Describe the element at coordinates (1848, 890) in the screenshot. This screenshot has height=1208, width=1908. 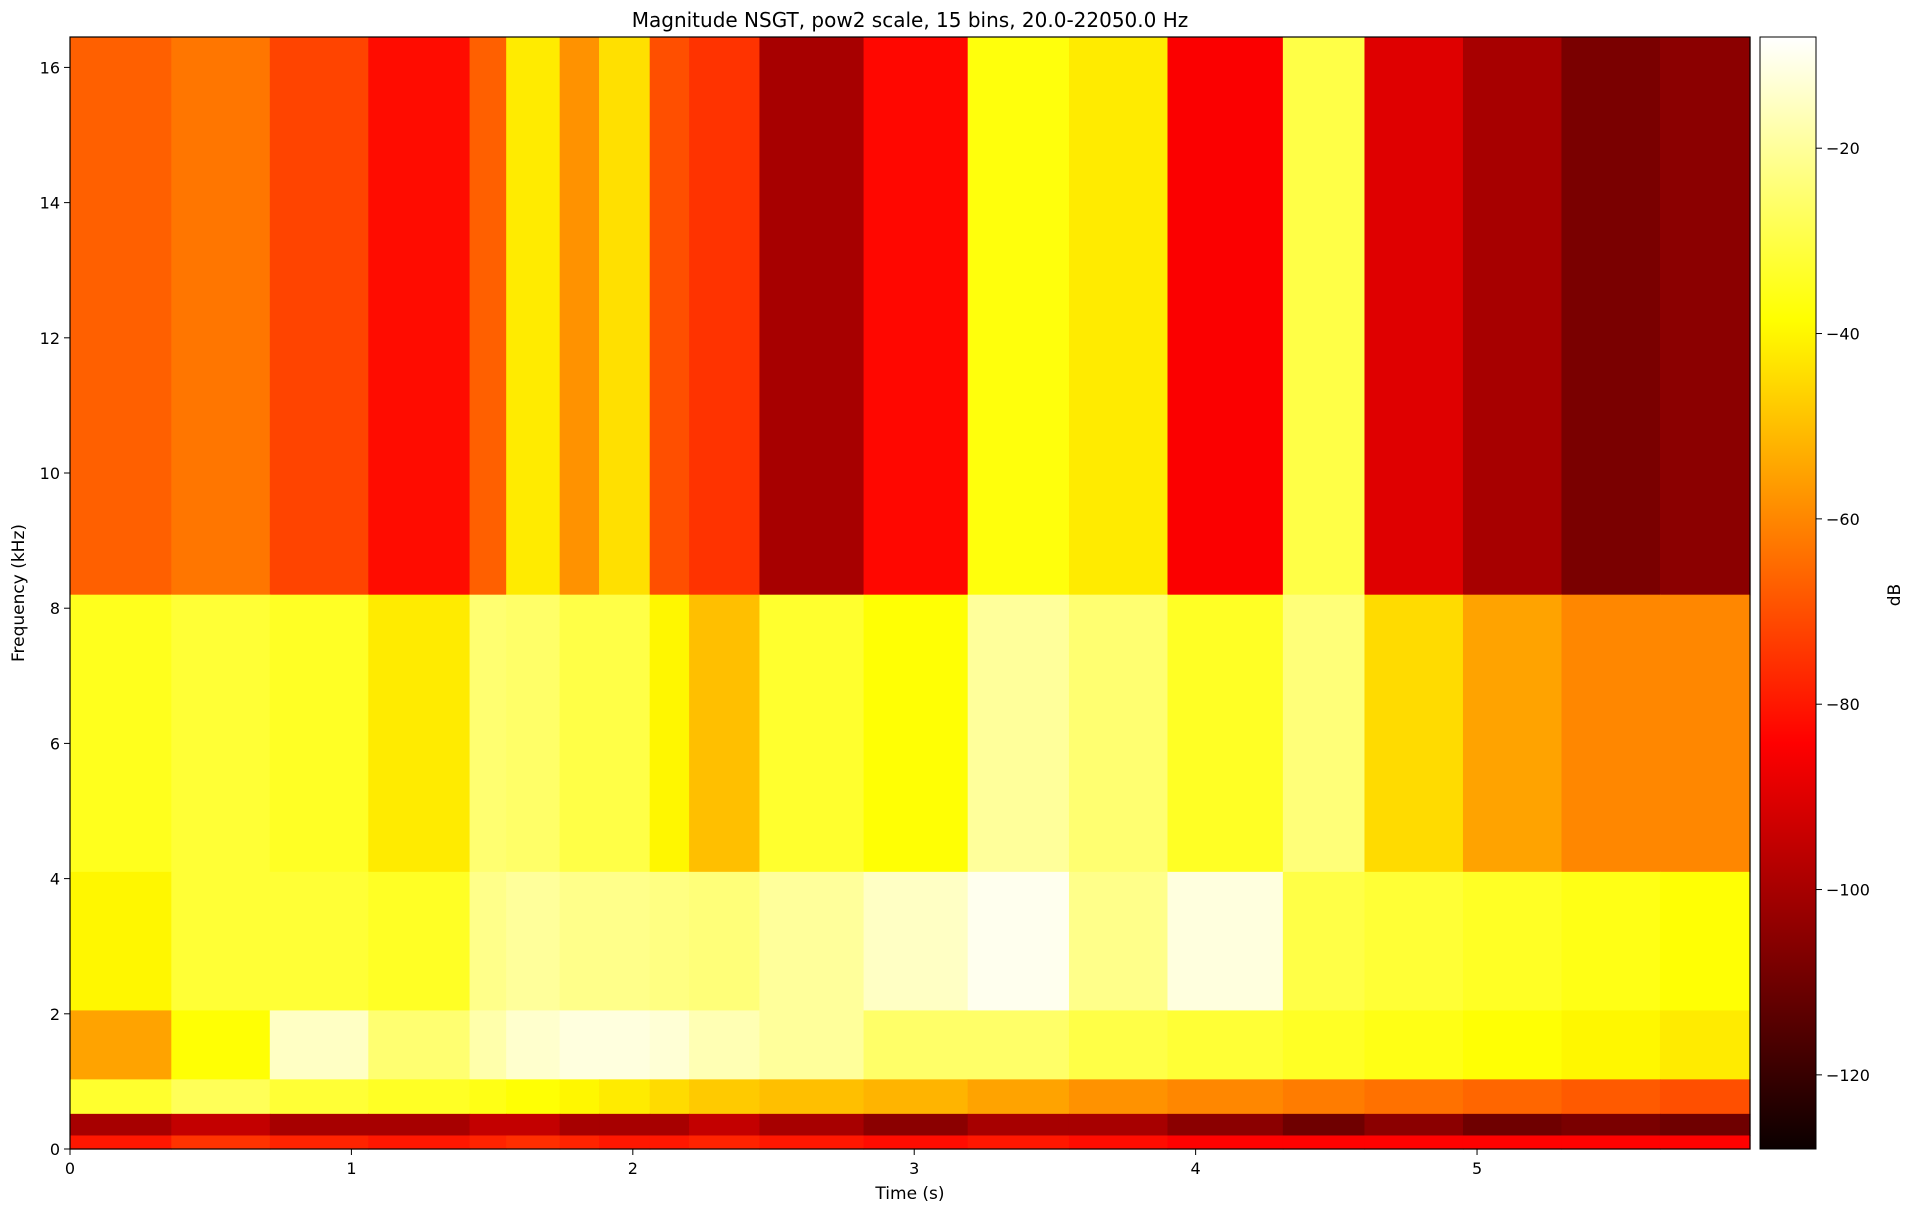
I see `colorbar-tick-label: −100` at that location.